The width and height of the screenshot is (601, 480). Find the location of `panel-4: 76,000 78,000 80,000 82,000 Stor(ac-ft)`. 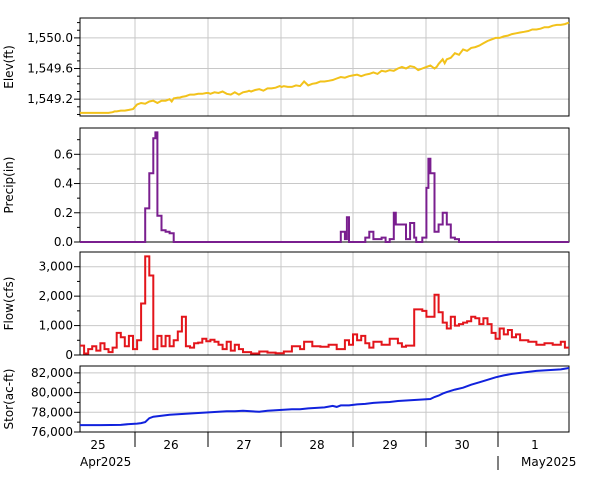

panel-4: 76,000 78,000 80,000 82,000 Stor(ac-ft) is located at coordinates (286, 402).